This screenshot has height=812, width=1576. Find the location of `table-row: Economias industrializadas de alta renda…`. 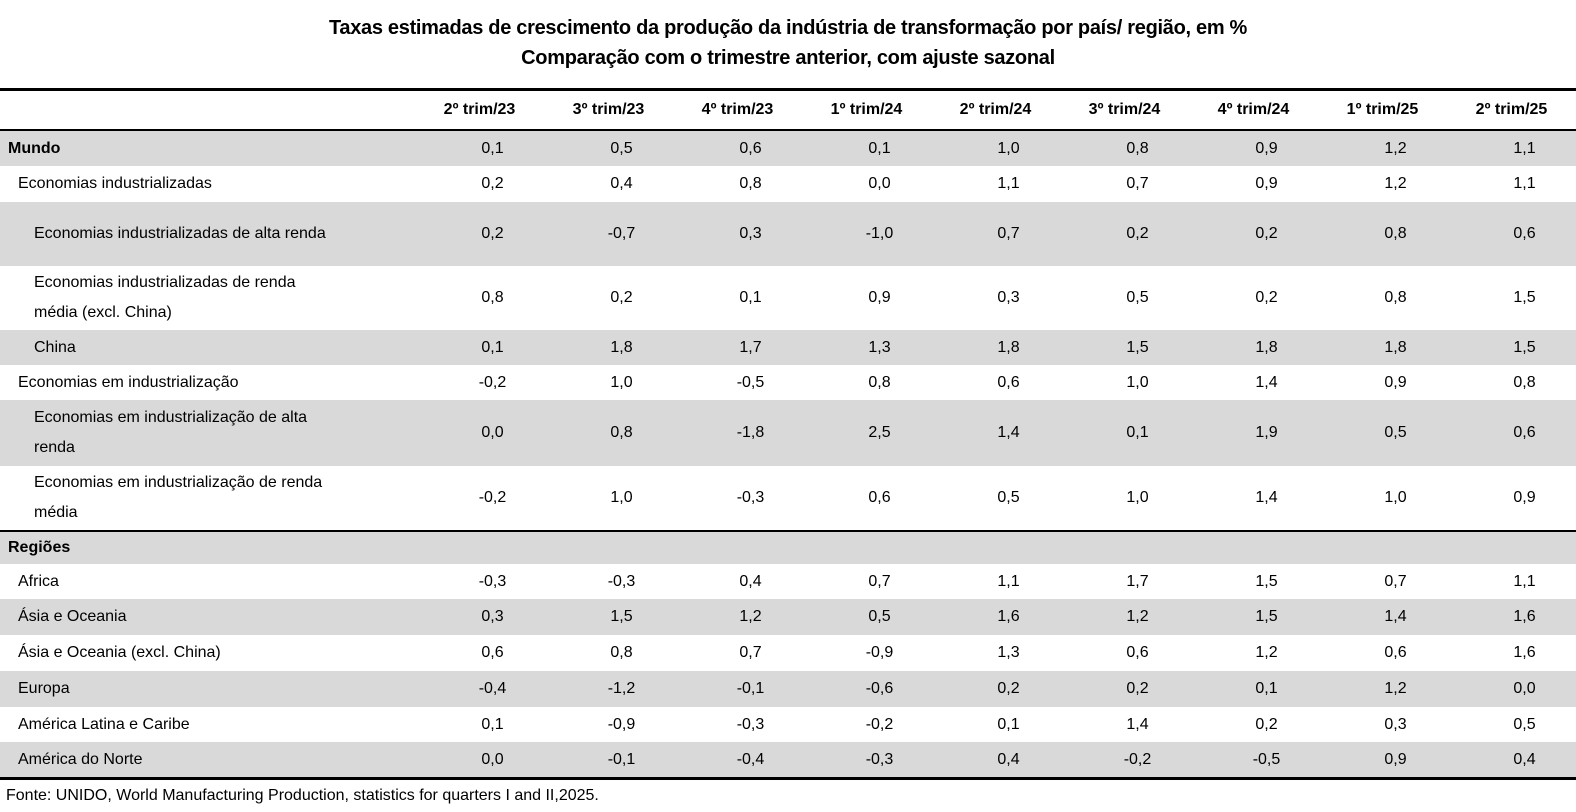

table-row: Economias industrializadas de alta renda… is located at coordinates (788, 234).